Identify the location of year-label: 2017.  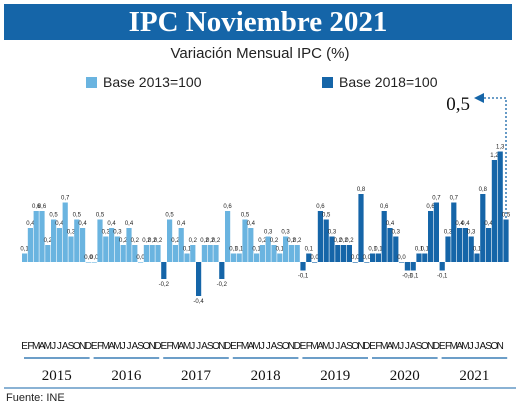
(196, 376).